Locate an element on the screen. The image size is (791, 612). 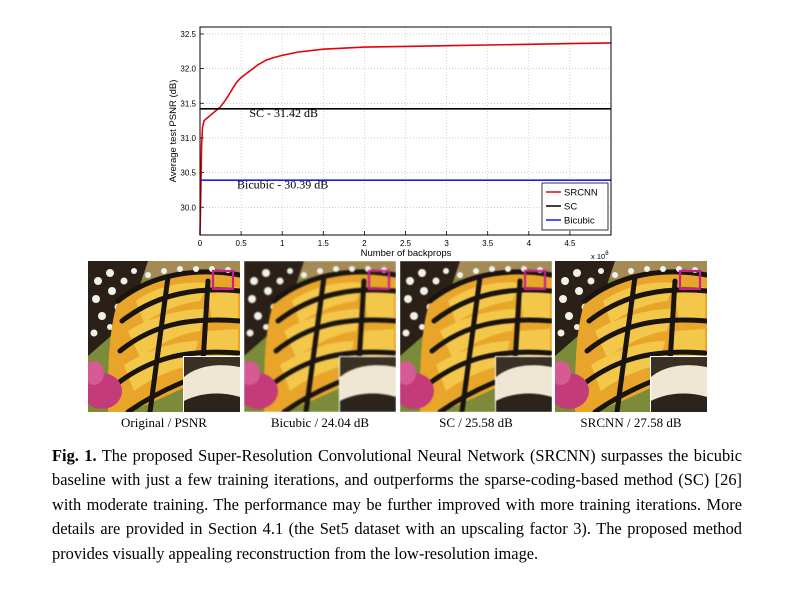
panel-caption-original: Original / PSNR is located at coordinates (164, 422).